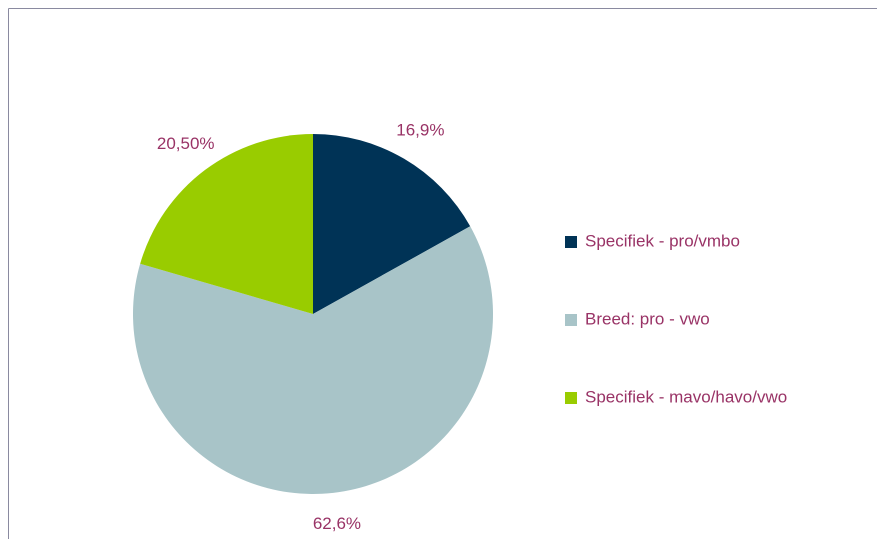  I want to click on legend-label: Specifiek - pro/vmbo, so click(662, 240).